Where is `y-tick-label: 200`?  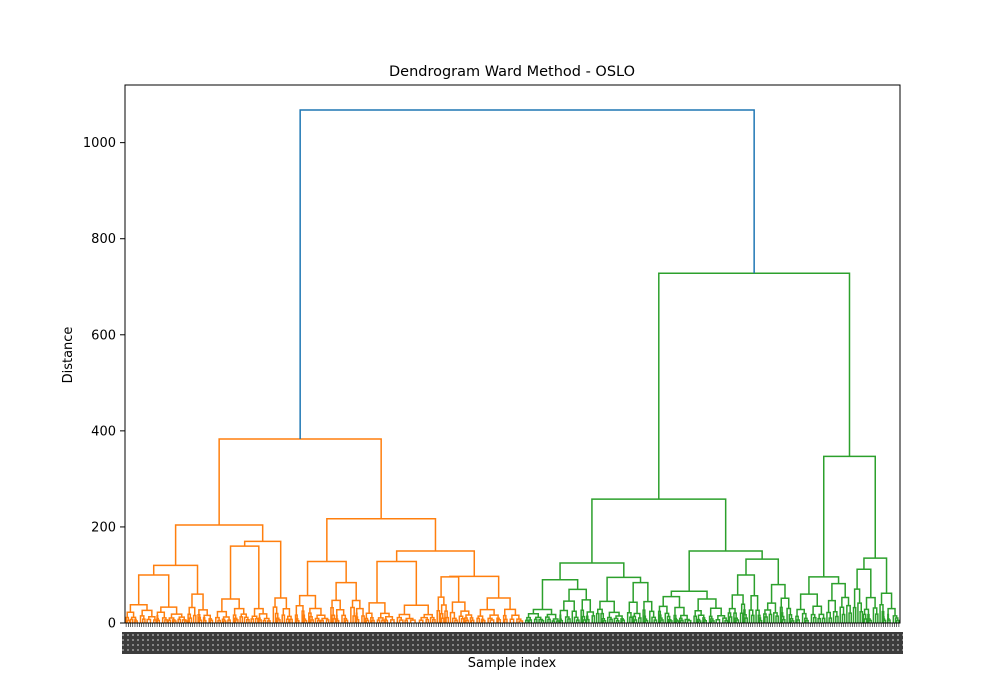
y-tick-label: 200 is located at coordinates (103, 527).